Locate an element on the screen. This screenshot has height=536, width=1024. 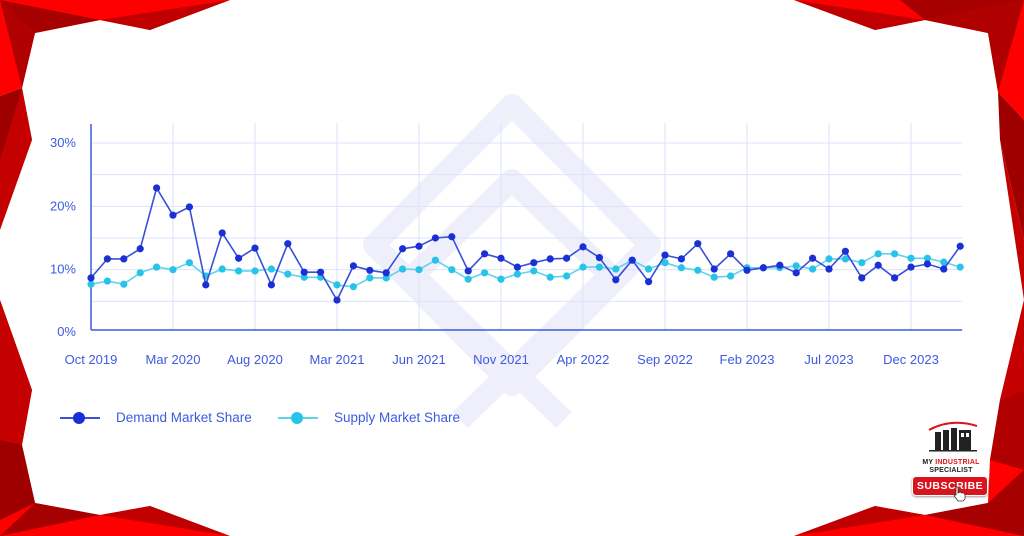
subscribe-label: SUBSCRIBE is located at coordinates (950, 486).